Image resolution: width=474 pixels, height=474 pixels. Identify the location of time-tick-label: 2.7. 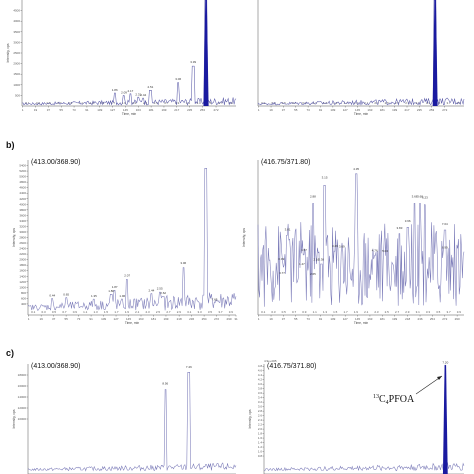
(166, 103).